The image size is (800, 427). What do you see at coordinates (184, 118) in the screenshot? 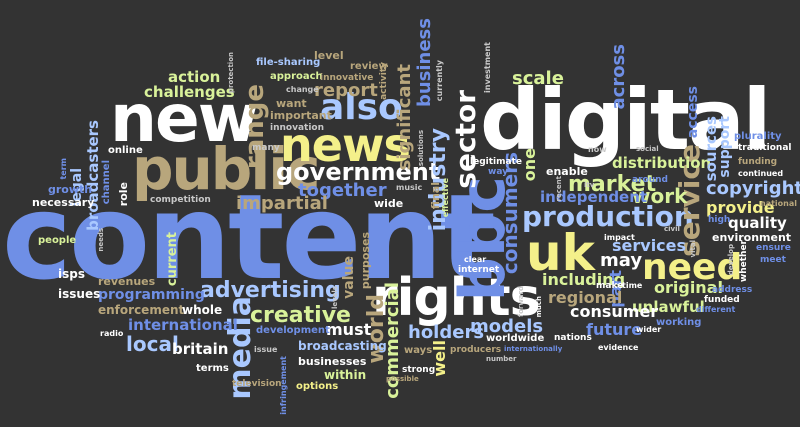
I see `word-new: new` at bounding box center [184, 118].